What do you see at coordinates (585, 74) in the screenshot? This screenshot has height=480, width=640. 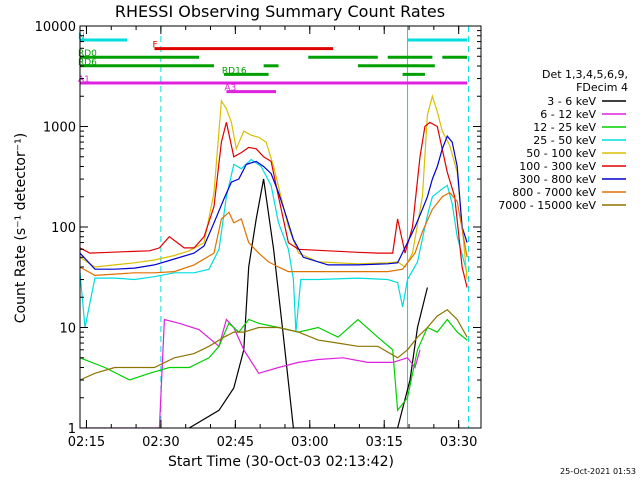 I see `legend-header-line: Det 1,3,4,5,6,9,` at bounding box center [585, 74].